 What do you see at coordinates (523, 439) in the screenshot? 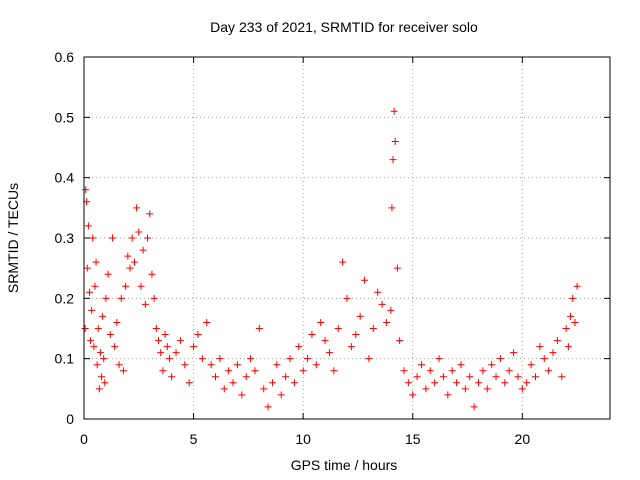
I see `x-tick-label: 20` at bounding box center [523, 439].